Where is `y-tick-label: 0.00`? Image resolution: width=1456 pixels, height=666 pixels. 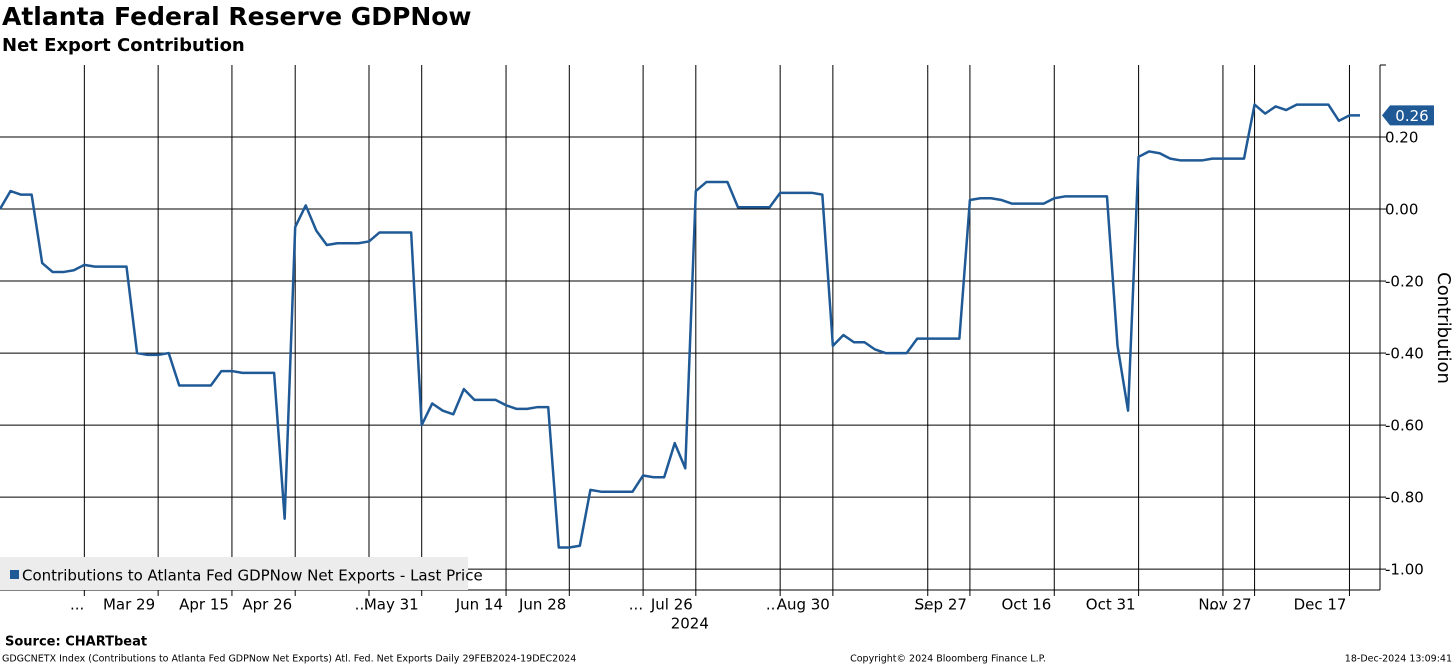
y-tick-label: 0.00 is located at coordinates (1401, 210).